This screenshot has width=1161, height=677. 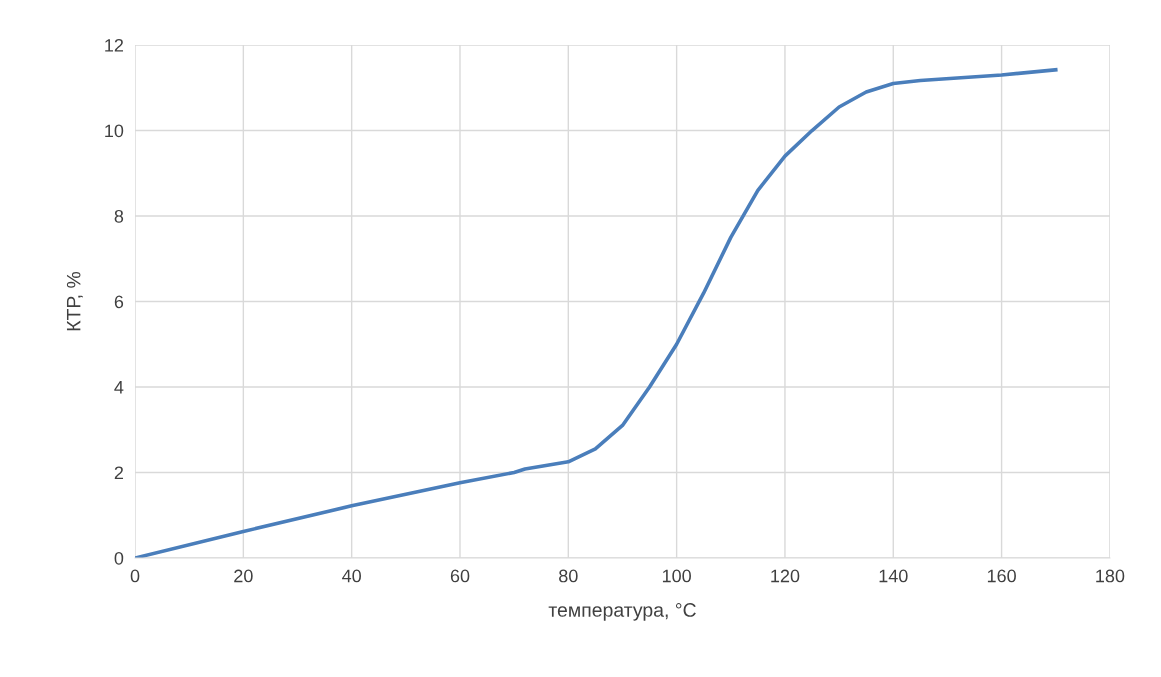 What do you see at coordinates (119, 216) in the screenshot?
I see `y-tick-label: 8` at bounding box center [119, 216].